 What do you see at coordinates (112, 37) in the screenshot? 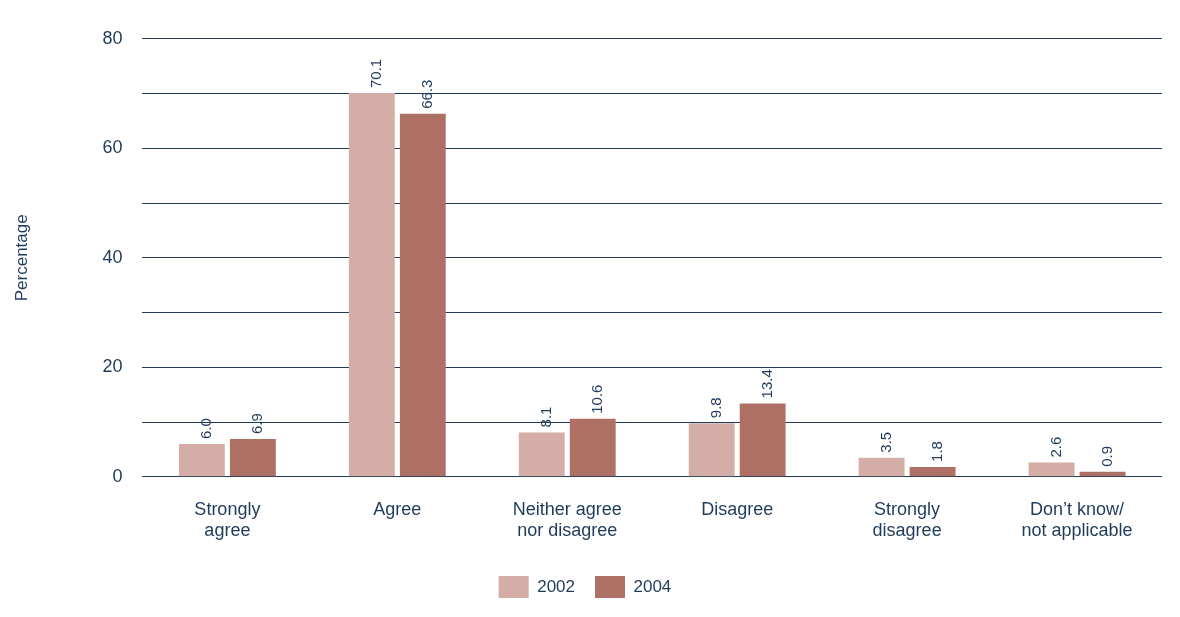
I see `y-tick-label: 80` at bounding box center [112, 37].